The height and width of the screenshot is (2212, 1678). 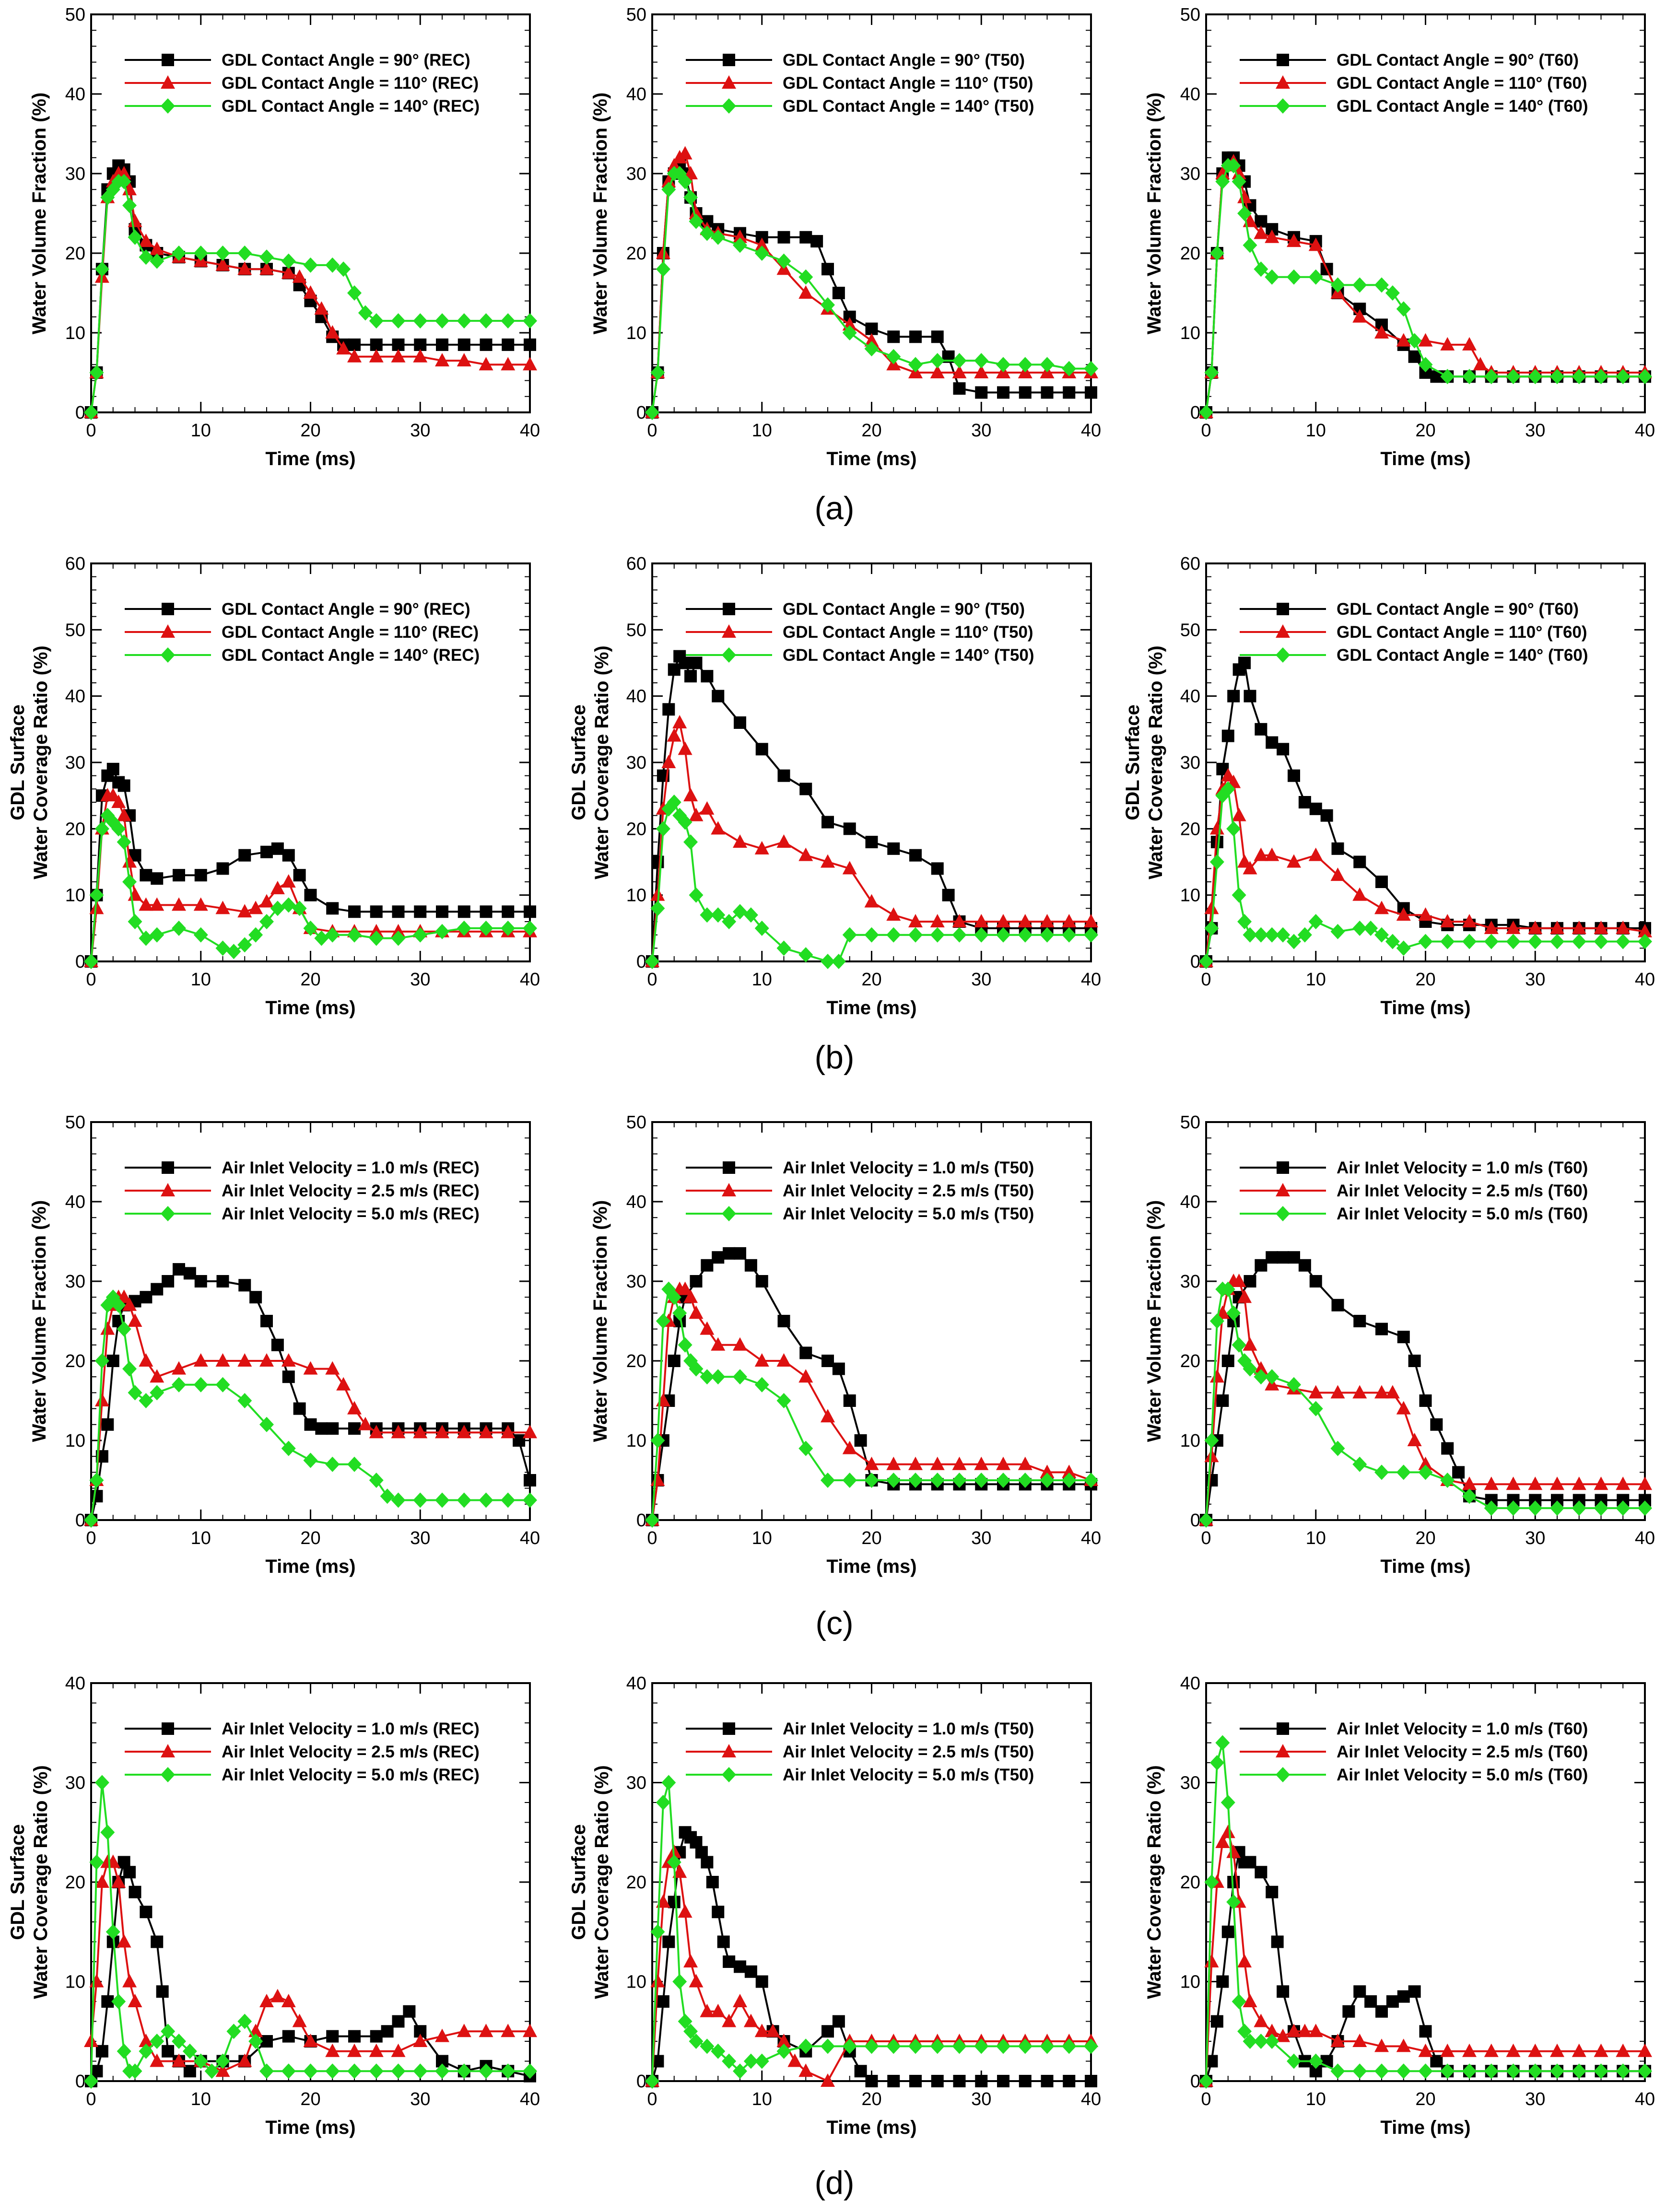 What do you see at coordinates (1425, 1956) in the screenshot?
I see `series-triangle` at bounding box center [1425, 1956].